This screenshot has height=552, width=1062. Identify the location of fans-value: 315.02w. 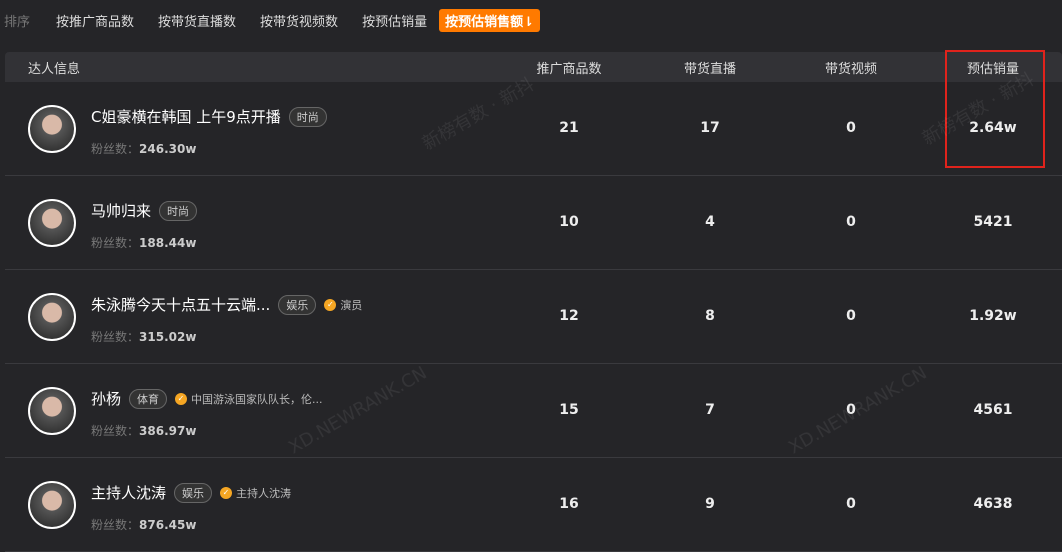
(168, 337).